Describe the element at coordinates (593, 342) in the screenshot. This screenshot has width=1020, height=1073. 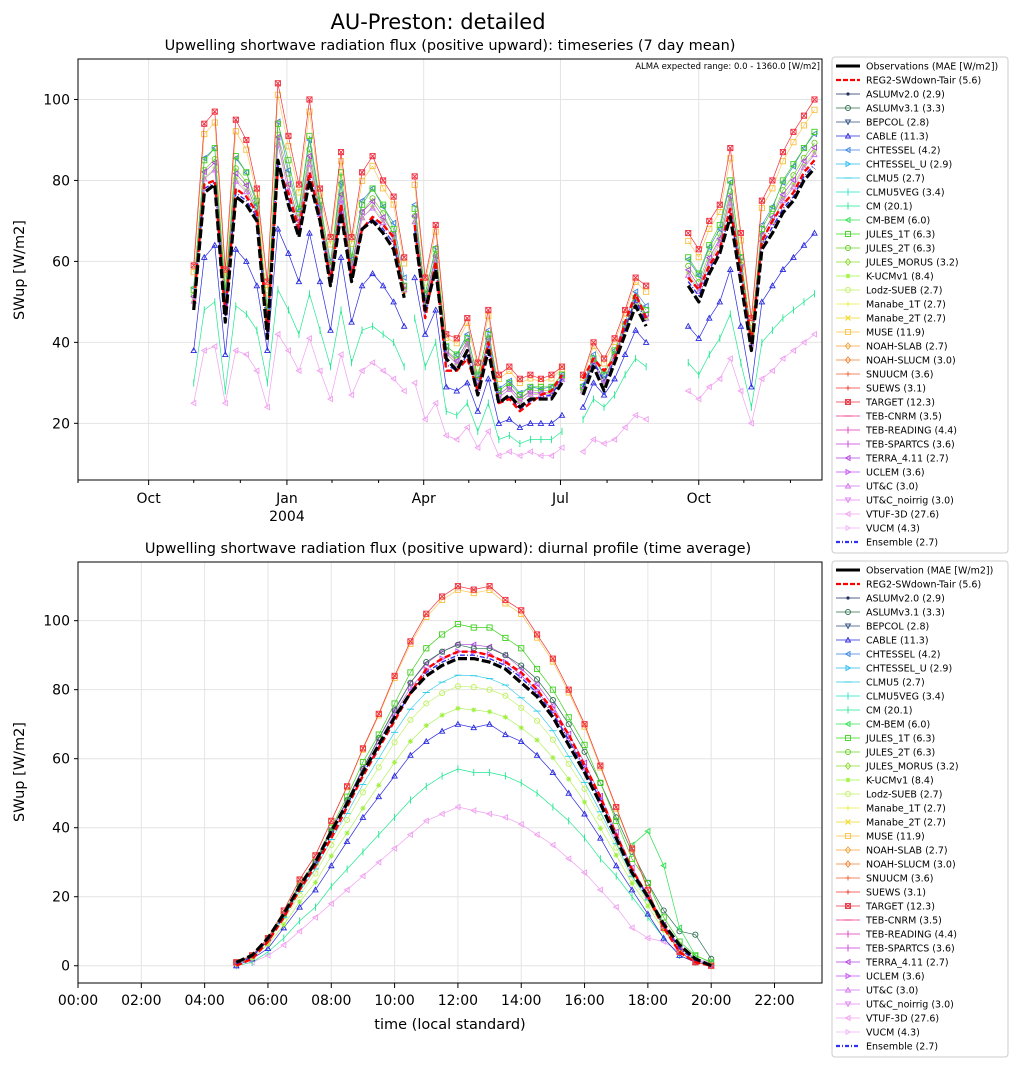
I see `ts-seg2-target-marker-1-cross` at that location.